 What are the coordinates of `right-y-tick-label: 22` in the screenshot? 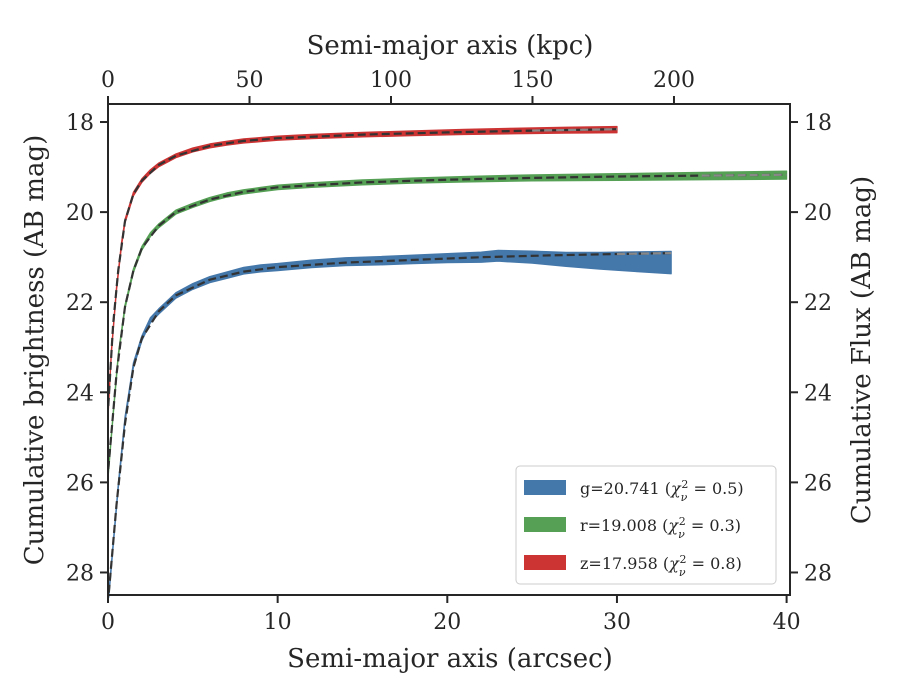 It's located at (818, 303).